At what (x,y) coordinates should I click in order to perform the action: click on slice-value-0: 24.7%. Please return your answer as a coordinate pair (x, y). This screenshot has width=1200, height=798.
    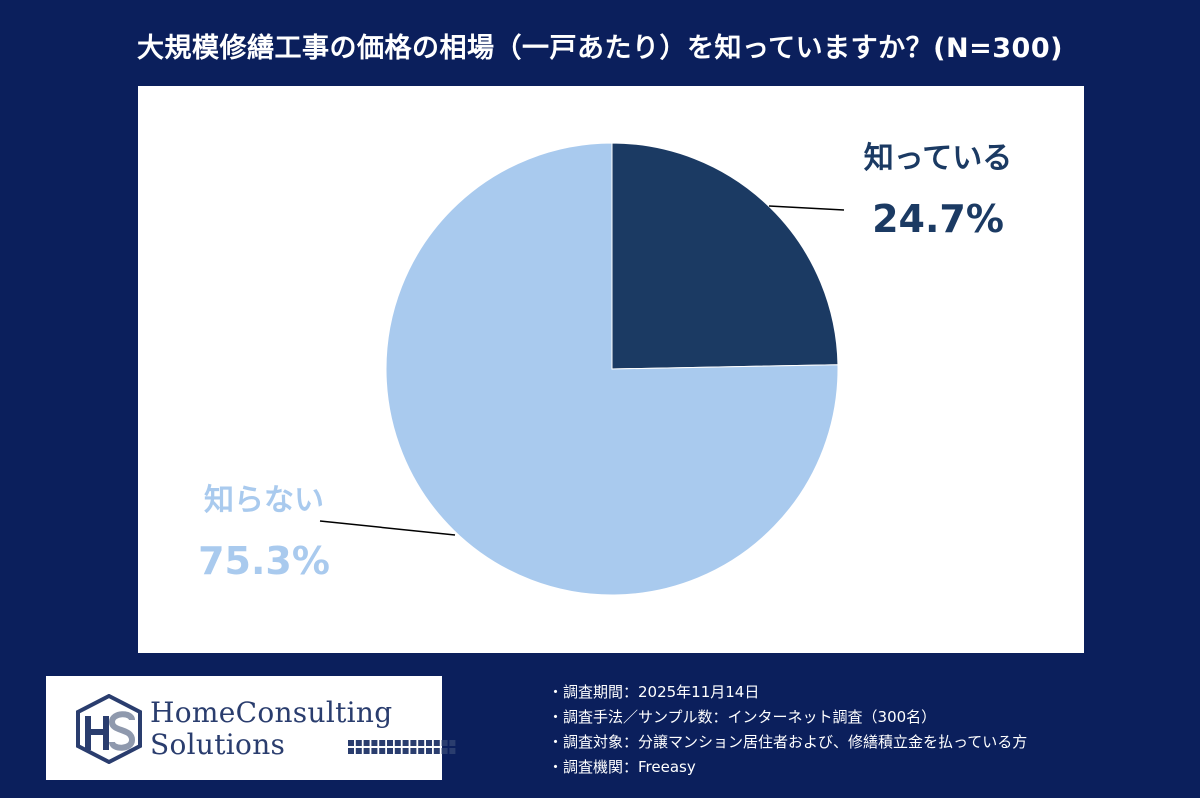
    Looking at the image, I should click on (938, 219).